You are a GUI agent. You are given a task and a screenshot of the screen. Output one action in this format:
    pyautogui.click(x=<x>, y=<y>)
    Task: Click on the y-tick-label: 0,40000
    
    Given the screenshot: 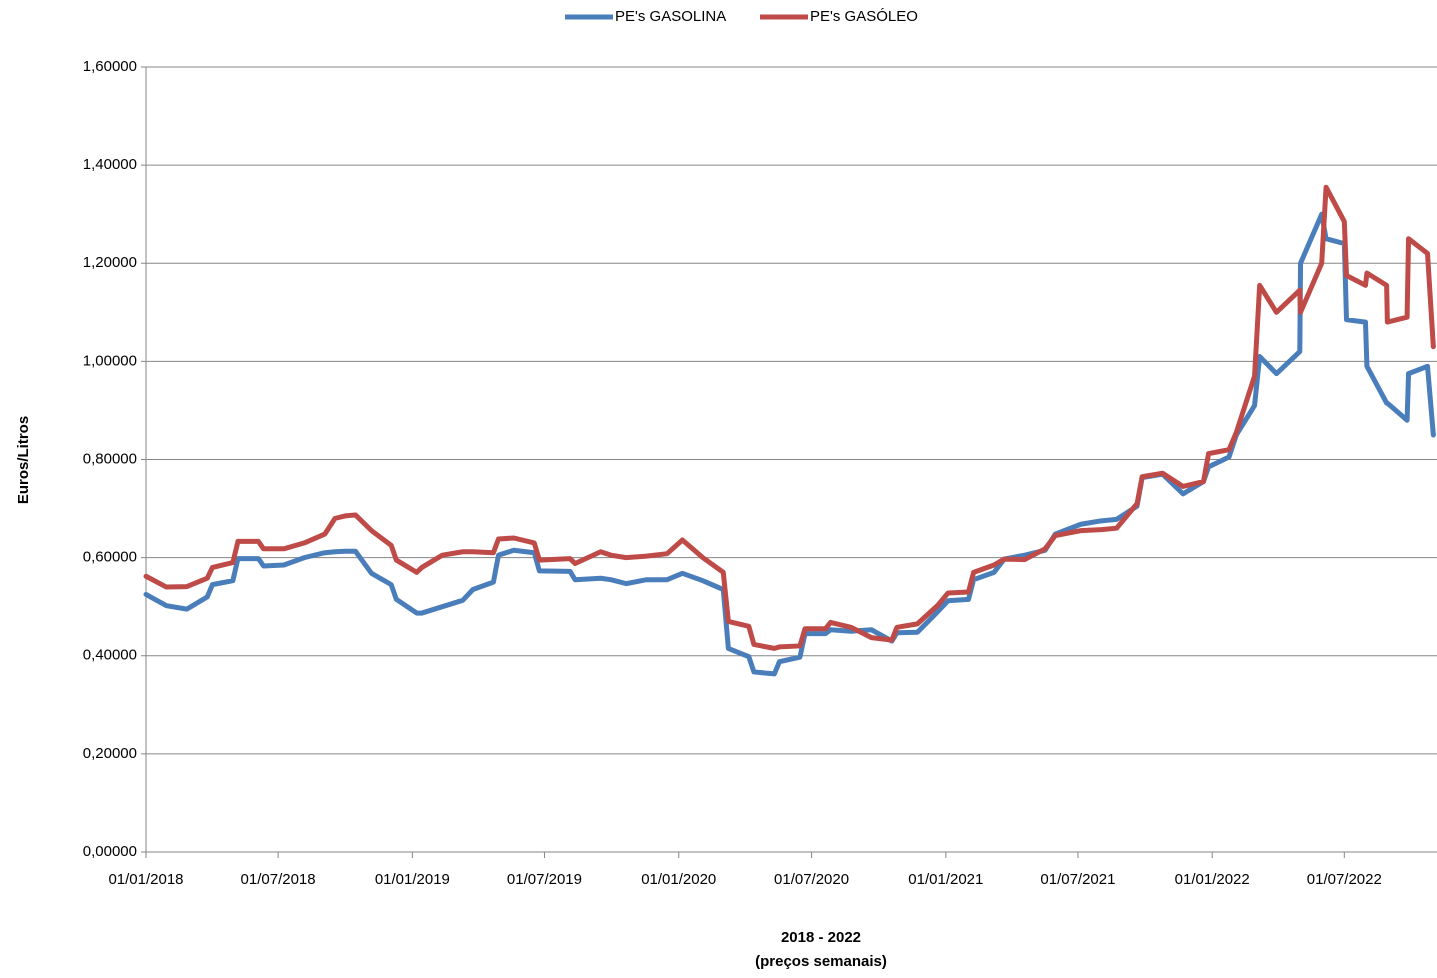 What is the action you would take?
    pyautogui.click(x=110, y=655)
    